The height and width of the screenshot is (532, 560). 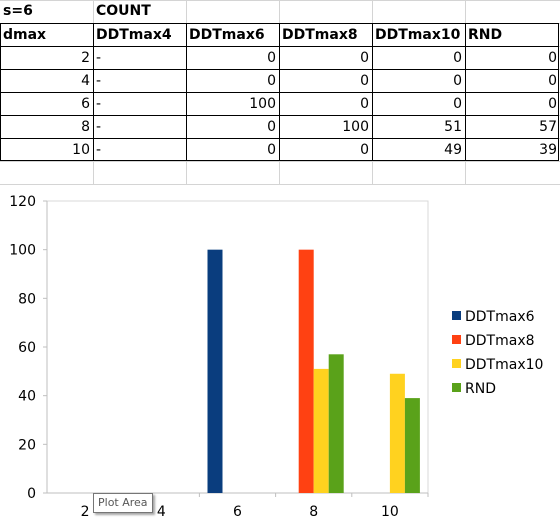 What do you see at coordinates (46, 104) in the screenshot?
I see `table-cell: 6` at bounding box center [46, 104].